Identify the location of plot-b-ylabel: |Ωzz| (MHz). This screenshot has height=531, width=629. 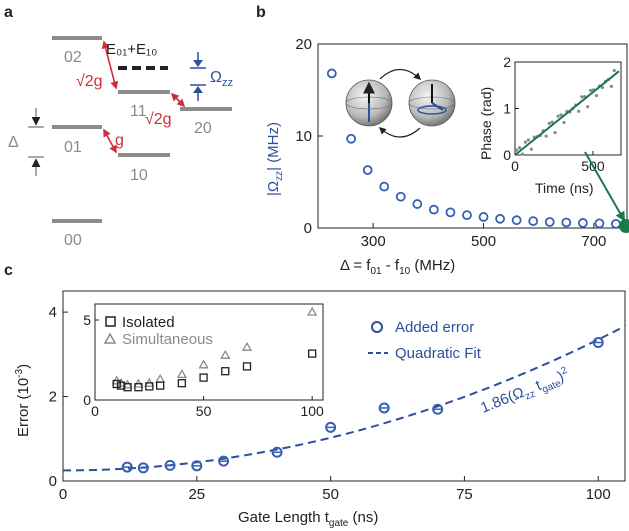
(275, 159).